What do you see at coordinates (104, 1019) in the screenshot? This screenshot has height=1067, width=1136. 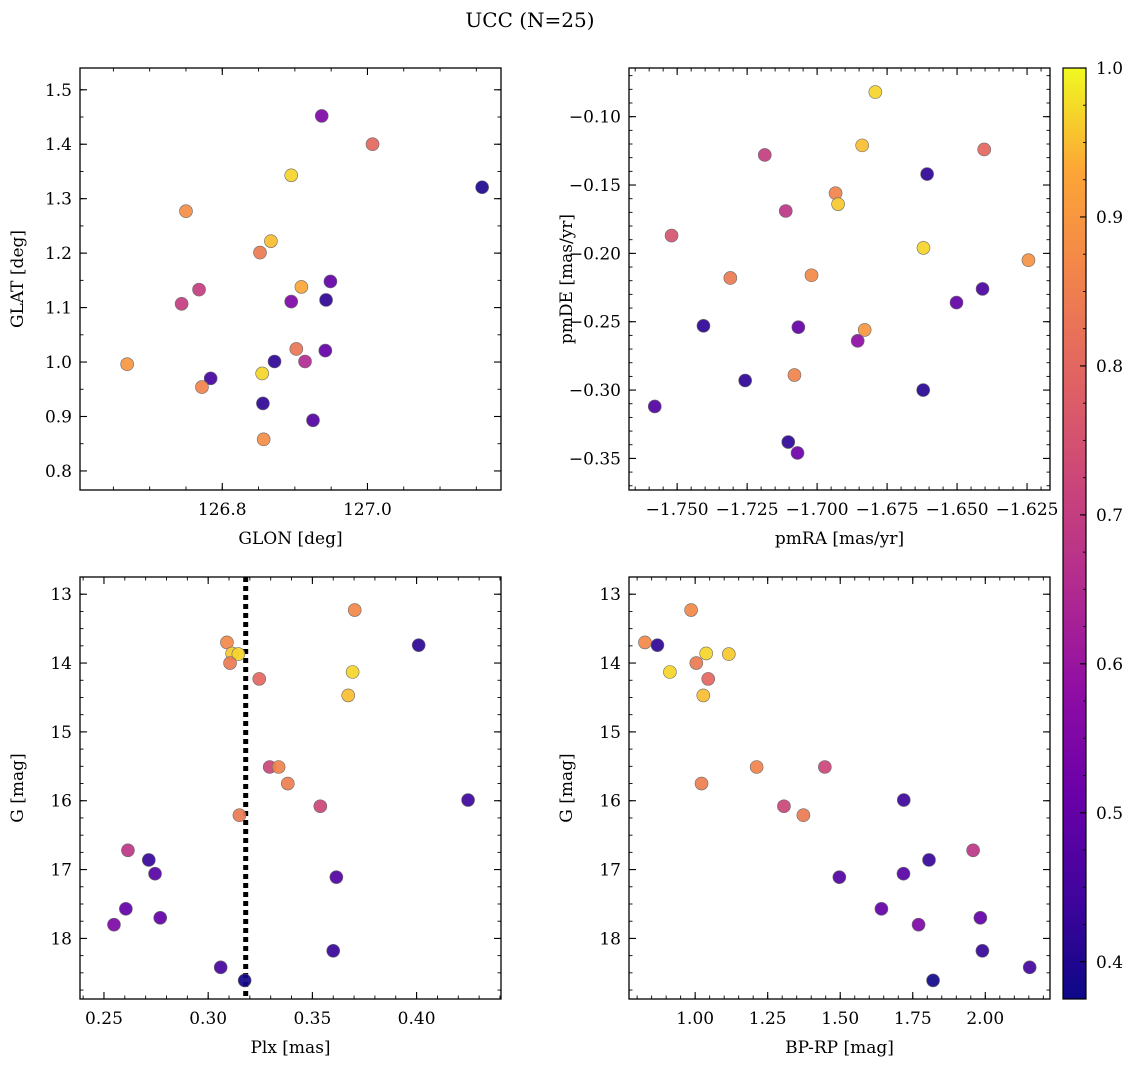 I see `x-tick-label: 0.25` at bounding box center [104, 1019].